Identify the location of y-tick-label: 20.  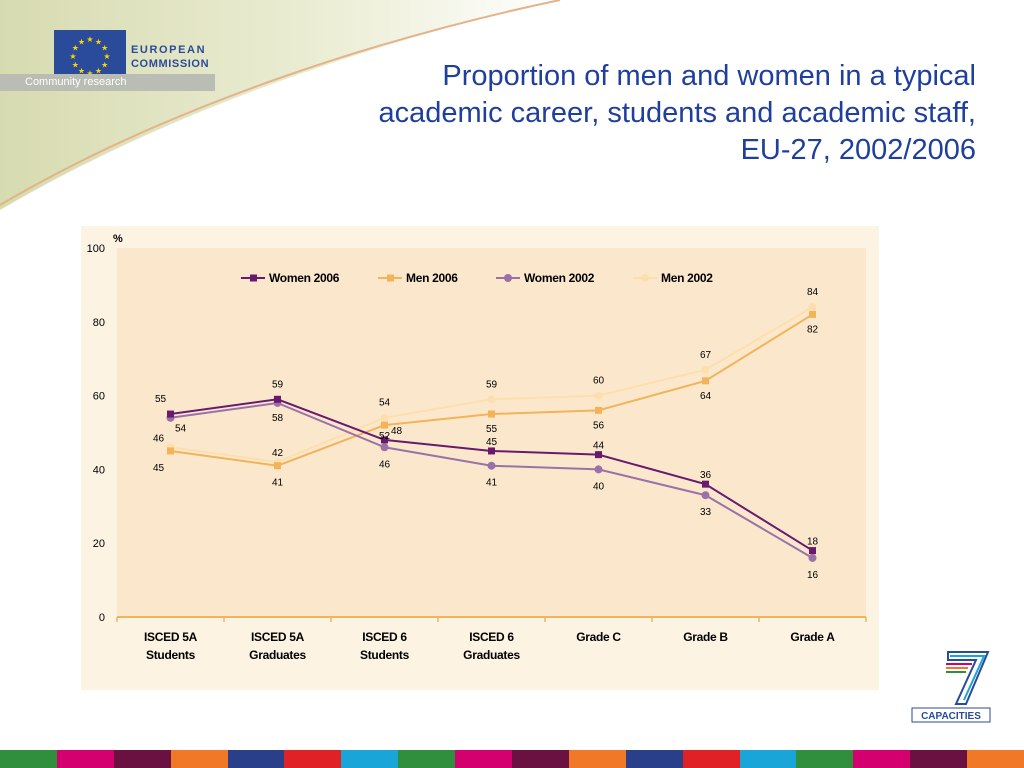
(99, 544).